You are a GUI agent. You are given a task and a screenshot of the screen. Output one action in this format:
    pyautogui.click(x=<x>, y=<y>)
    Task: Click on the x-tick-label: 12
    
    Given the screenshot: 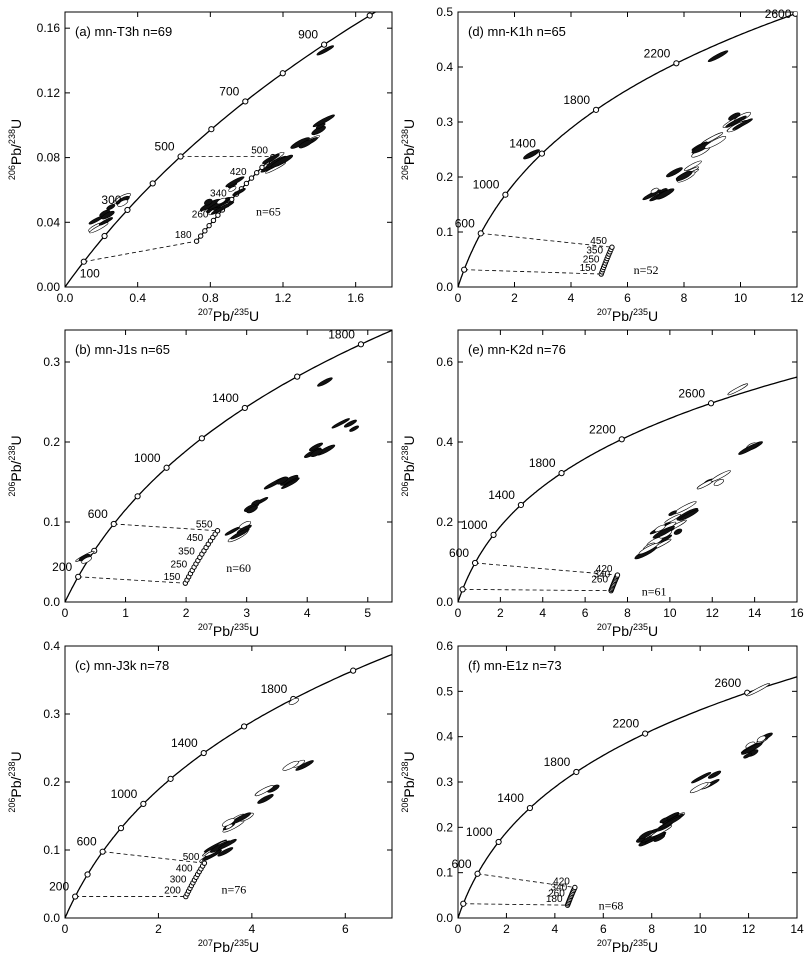 What is the action you would take?
    pyautogui.click(x=713, y=613)
    